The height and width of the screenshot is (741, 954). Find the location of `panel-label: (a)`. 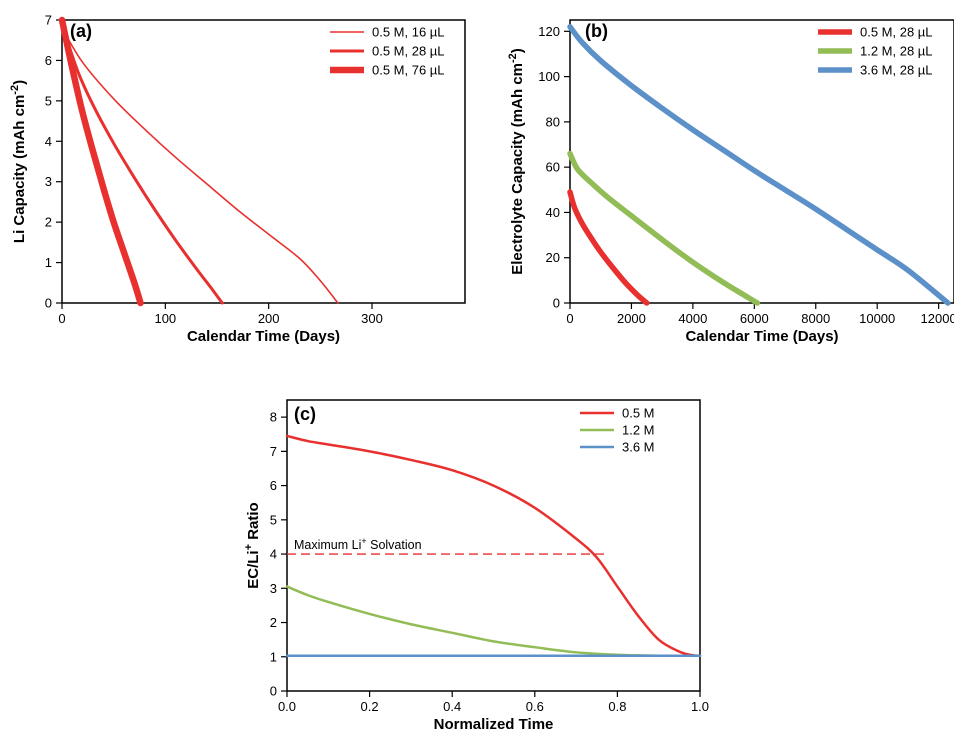

panel-label: (a) is located at coordinates (81, 31).